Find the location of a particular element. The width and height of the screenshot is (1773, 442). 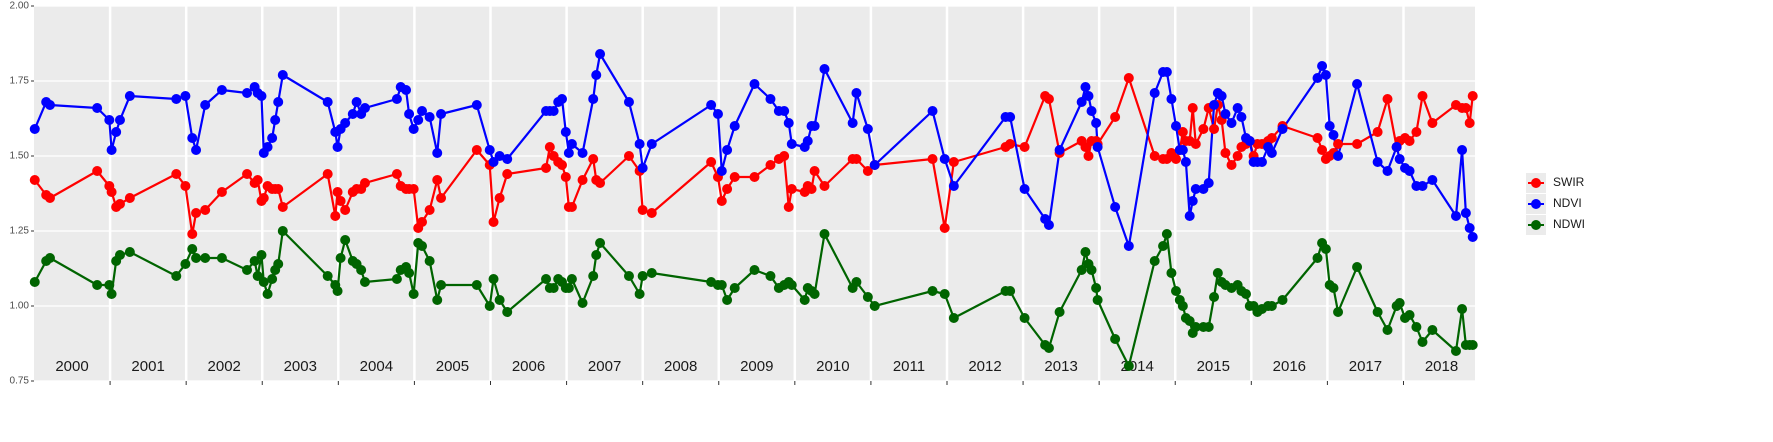

year-label: 2004 is located at coordinates (376, 366).